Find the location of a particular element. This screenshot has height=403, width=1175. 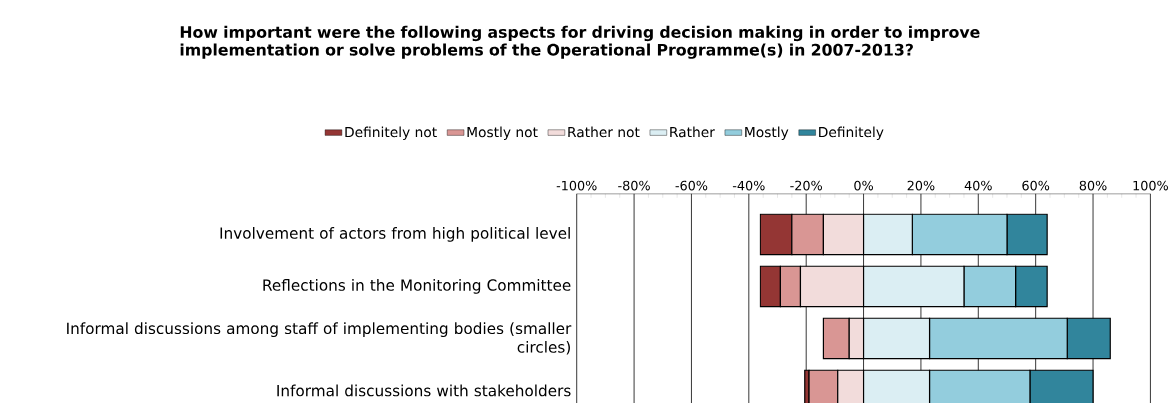

legend-label: Definitely is located at coordinates (851, 133).